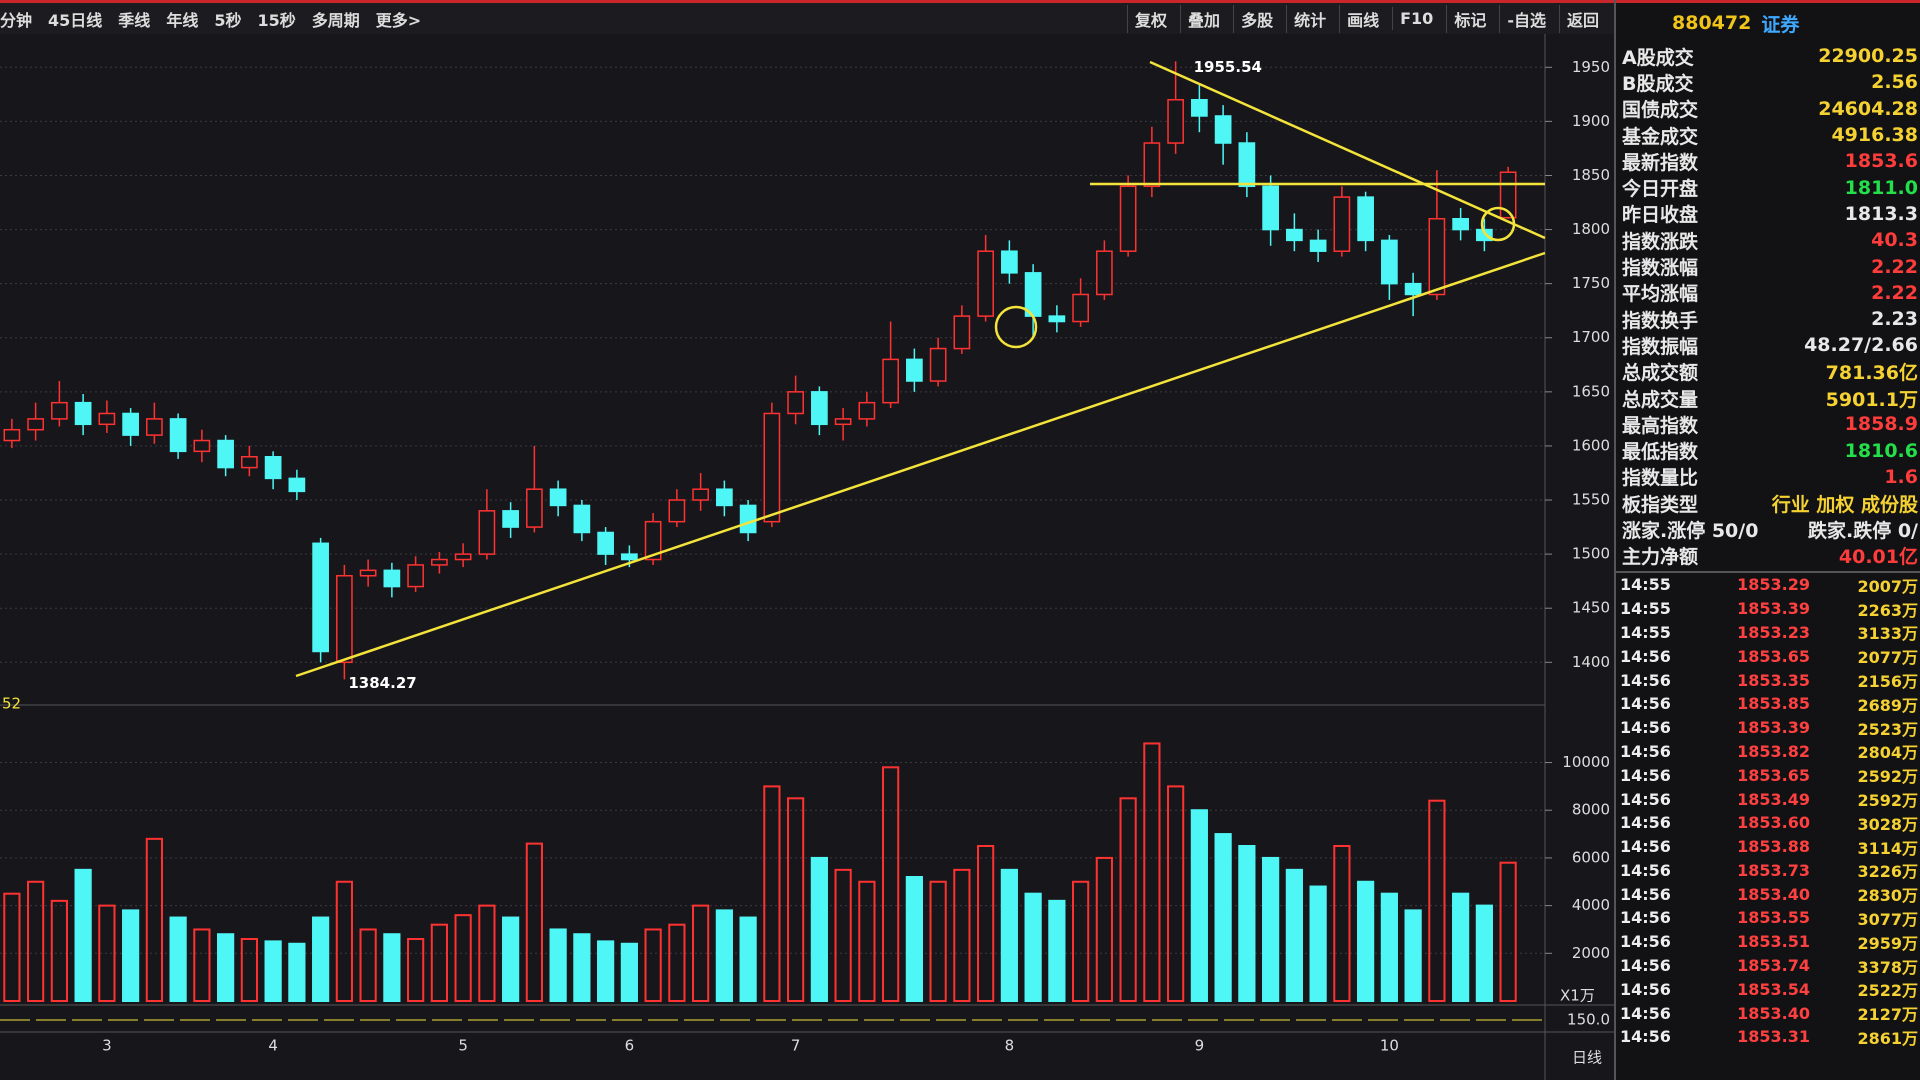 The width and height of the screenshot is (1920, 1080). Describe the element at coordinates (1256, 18) in the screenshot. I see `tool-button: 多股` at that location.